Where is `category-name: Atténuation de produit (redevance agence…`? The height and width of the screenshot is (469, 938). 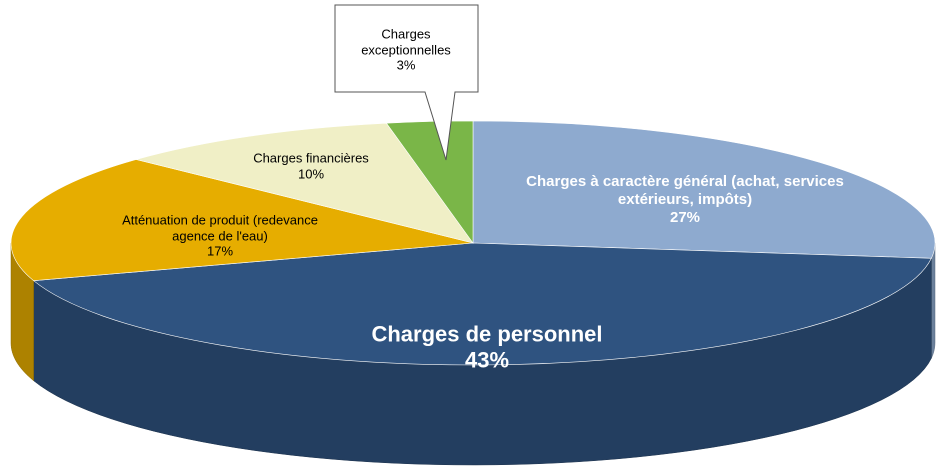
category-name: Atténuation de produit (redevance agence… is located at coordinates (220, 228).